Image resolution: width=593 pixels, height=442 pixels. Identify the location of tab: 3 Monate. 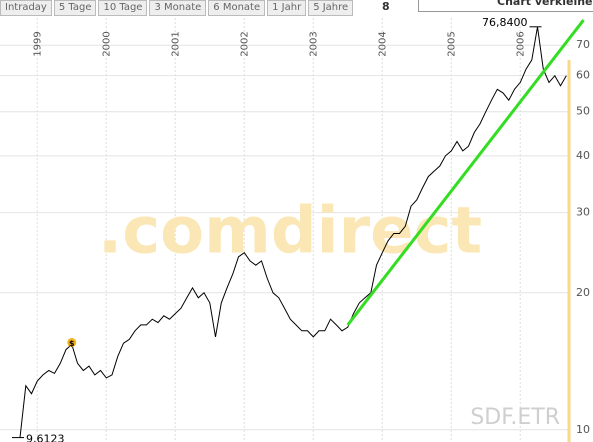
(178, 8).